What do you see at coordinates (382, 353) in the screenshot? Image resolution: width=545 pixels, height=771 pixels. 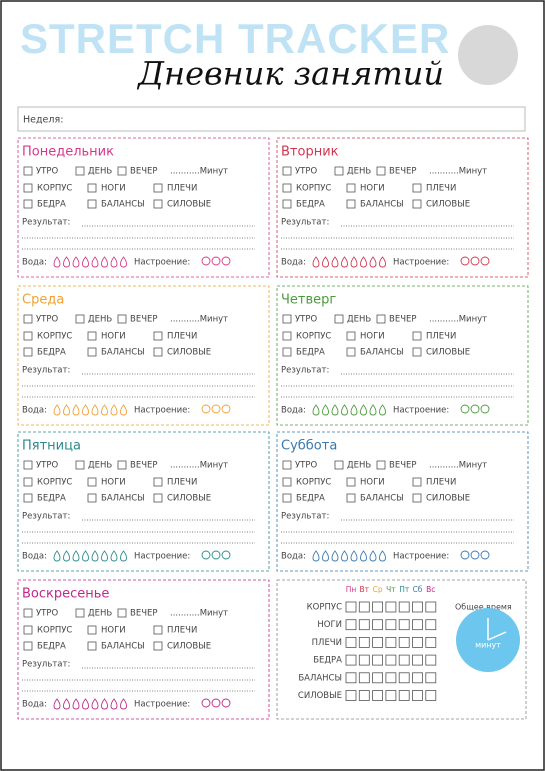 I see `zone-label: БАЛАНСЫ` at bounding box center [382, 353].